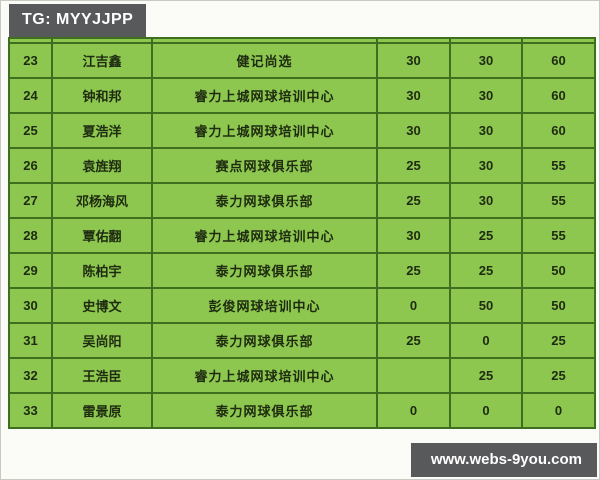 This screenshot has height=480, width=600. I want to click on name-cell: 袁旌翔, so click(102, 165).